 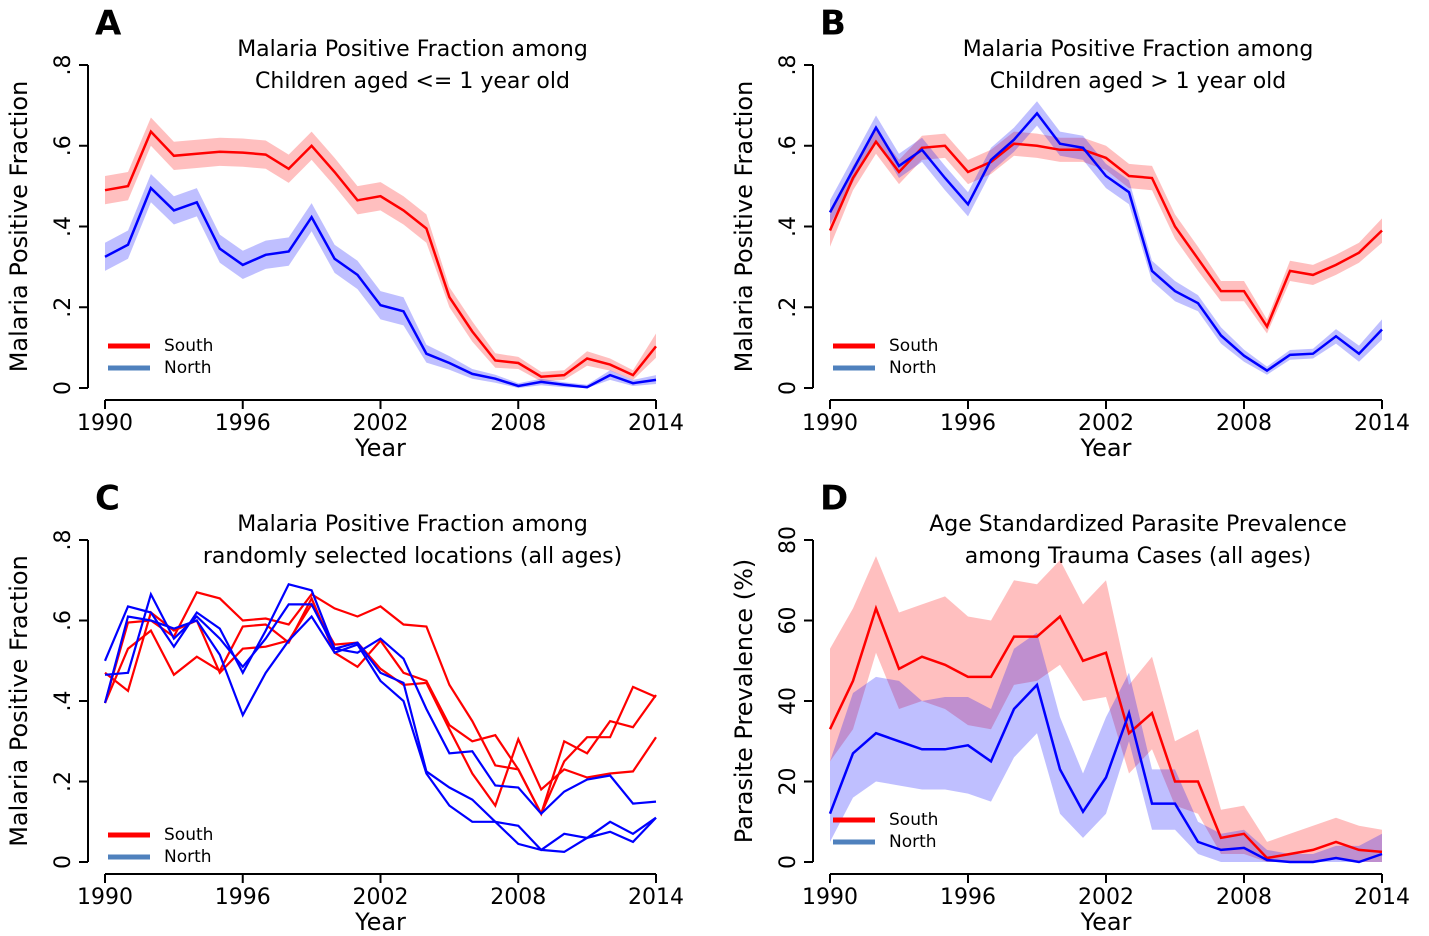 What do you see at coordinates (1138, 524) in the screenshot?
I see `chart-title: Age Standardized Parasite Prevalence` at bounding box center [1138, 524].